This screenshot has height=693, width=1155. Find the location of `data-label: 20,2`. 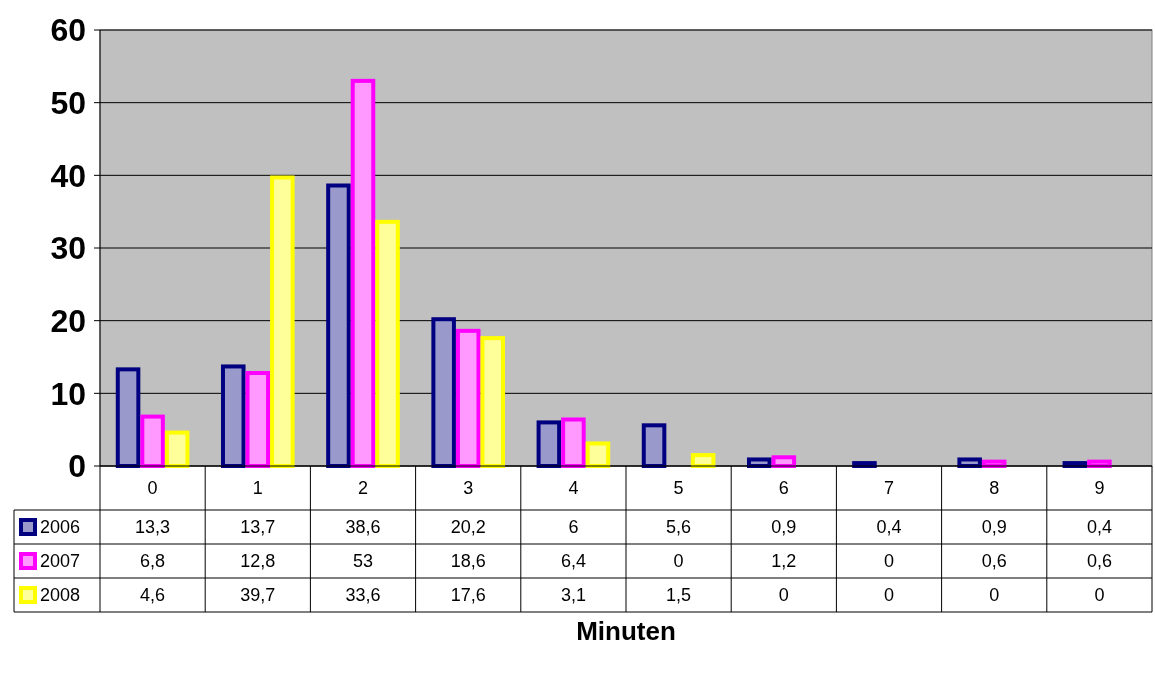

data-label: 20,2 is located at coordinates (468, 527).